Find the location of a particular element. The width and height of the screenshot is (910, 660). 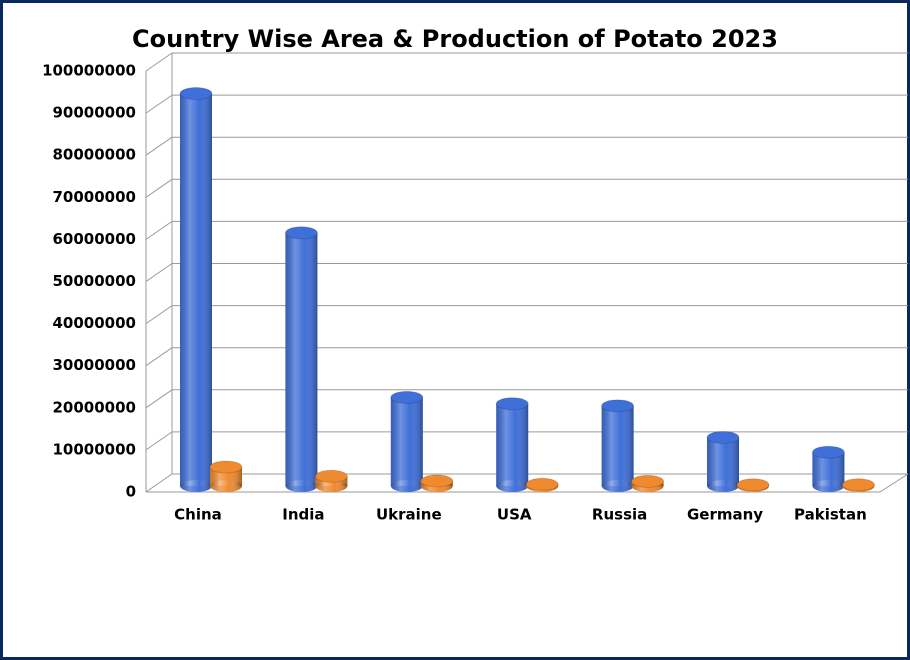

y-tick-label: 80000000 is located at coordinates (95, 155).